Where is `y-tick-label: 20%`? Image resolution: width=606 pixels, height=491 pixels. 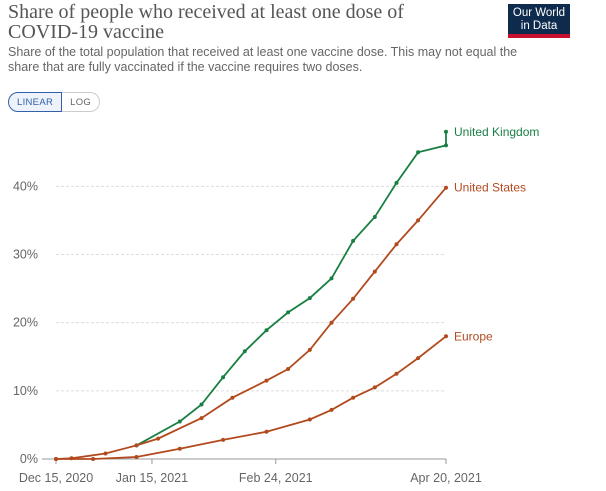 y-tick-label: 20% is located at coordinates (25, 323).